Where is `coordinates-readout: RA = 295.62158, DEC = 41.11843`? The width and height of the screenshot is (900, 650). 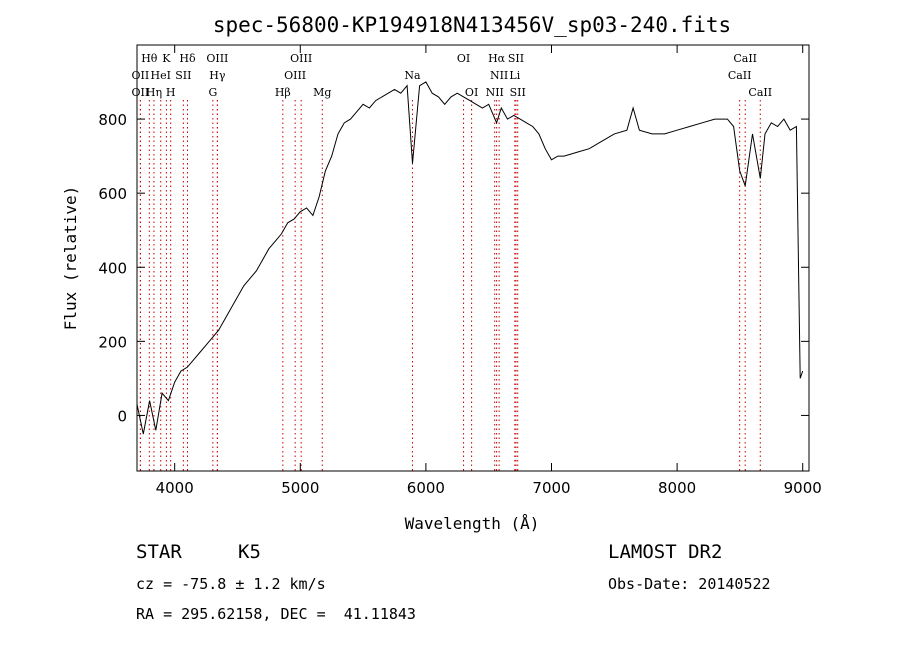
coordinates-readout: RA = 295.62158, DEC = 41.11843 is located at coordinates (276, 614).